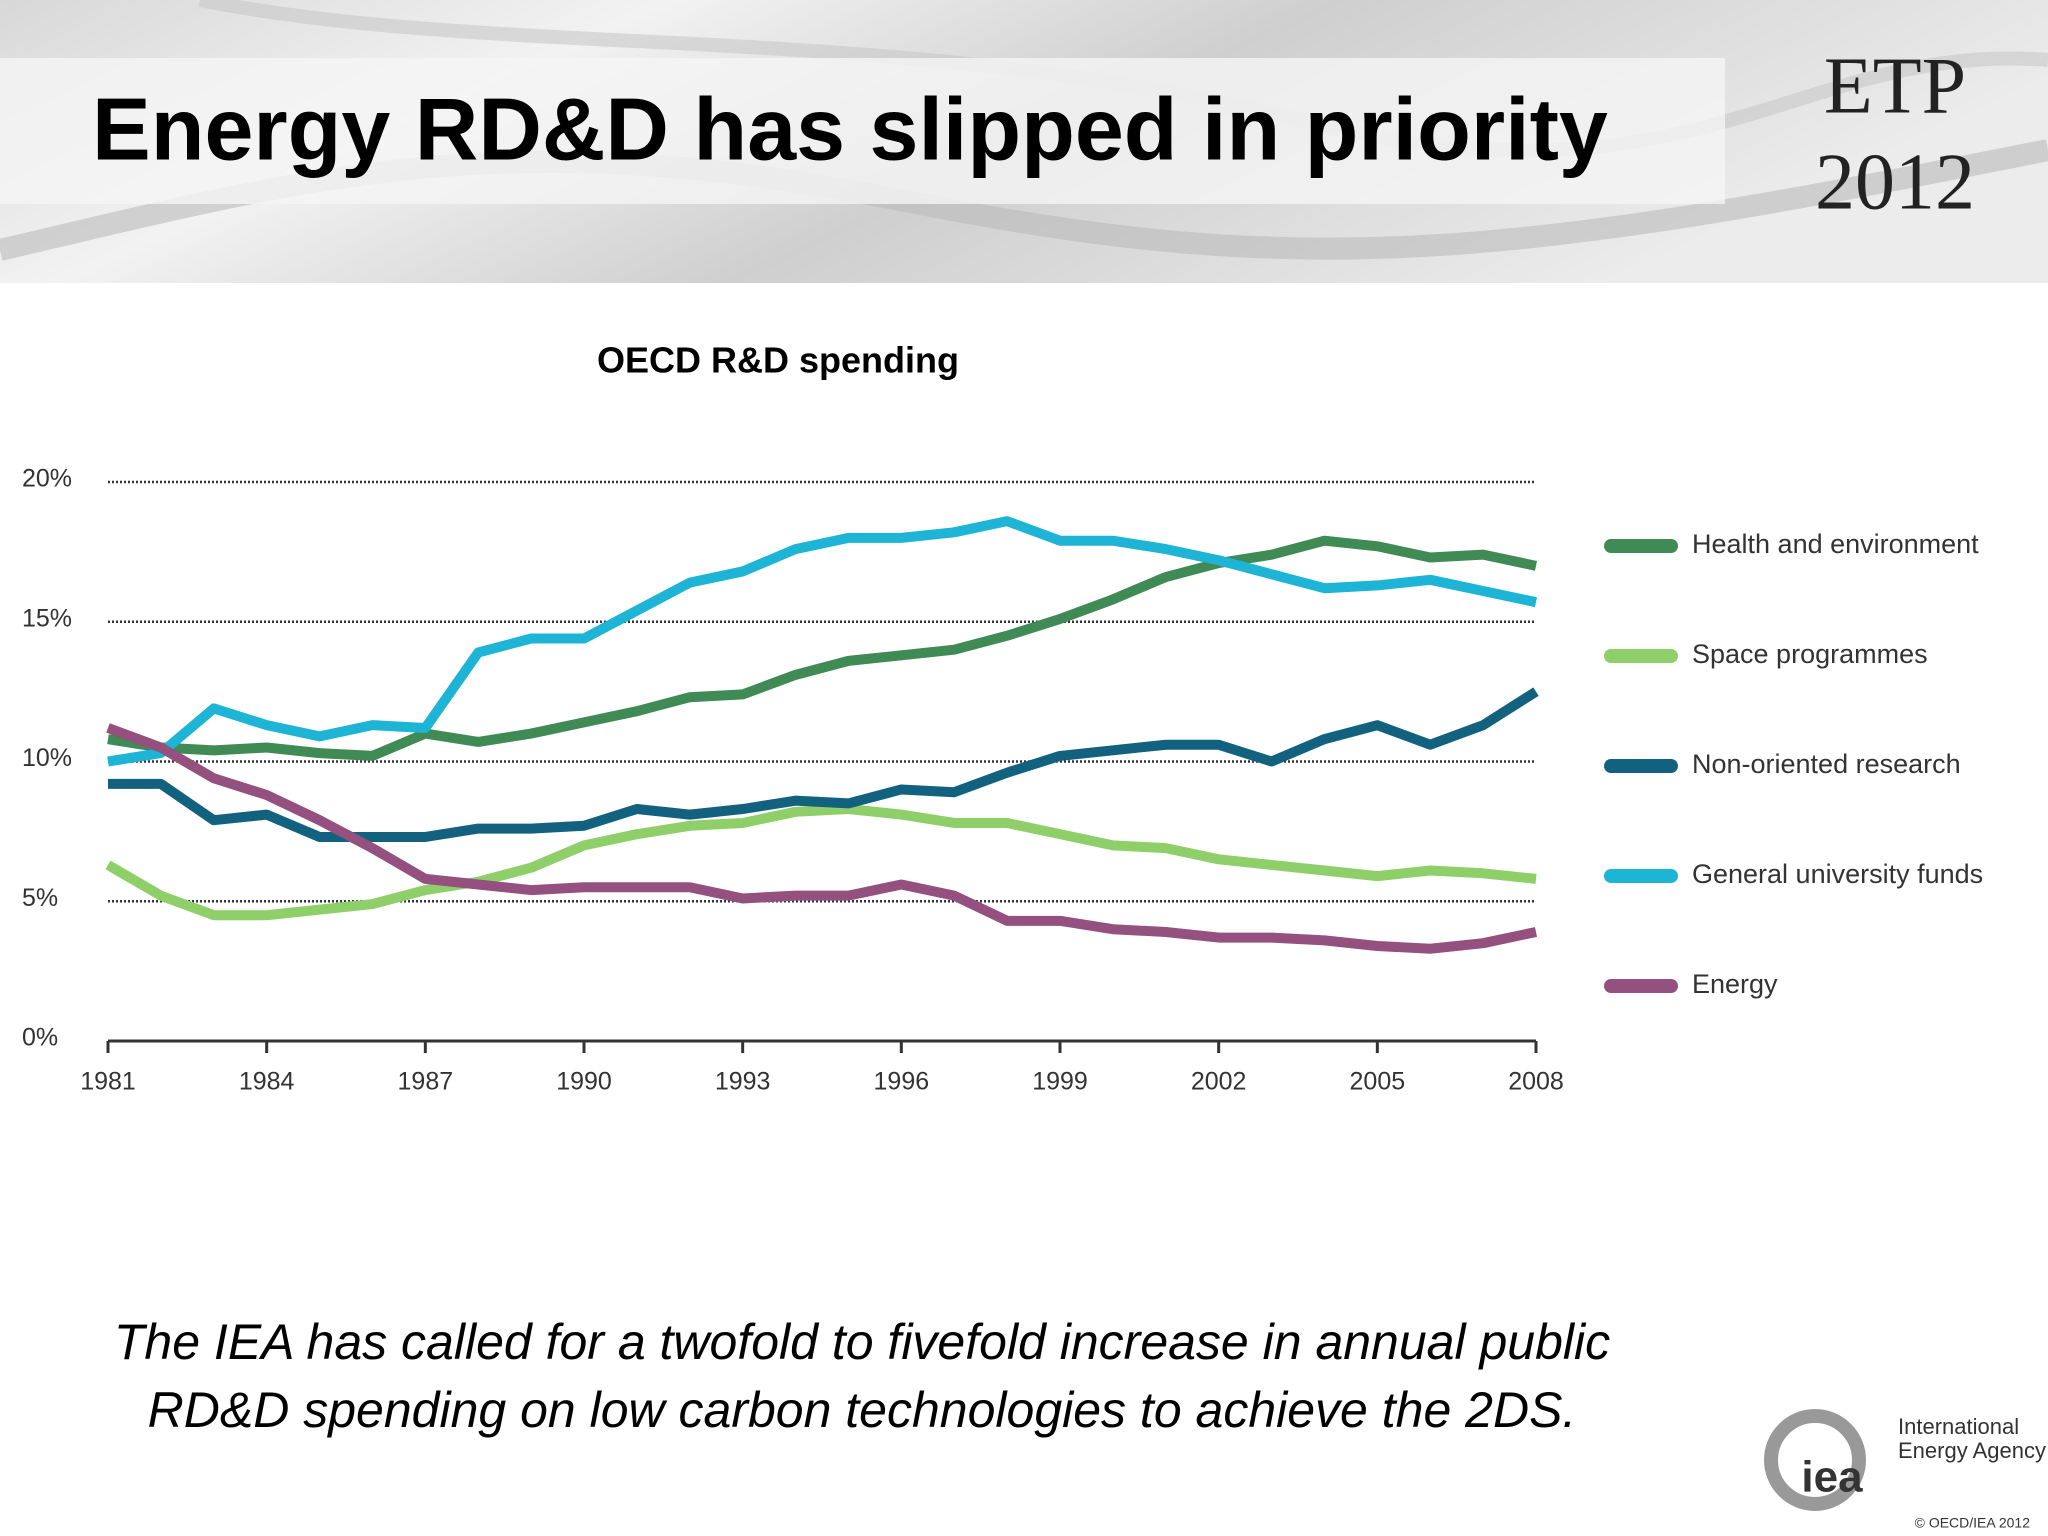  I want to click on legend-label: Health and environment, so click(1835, 544).